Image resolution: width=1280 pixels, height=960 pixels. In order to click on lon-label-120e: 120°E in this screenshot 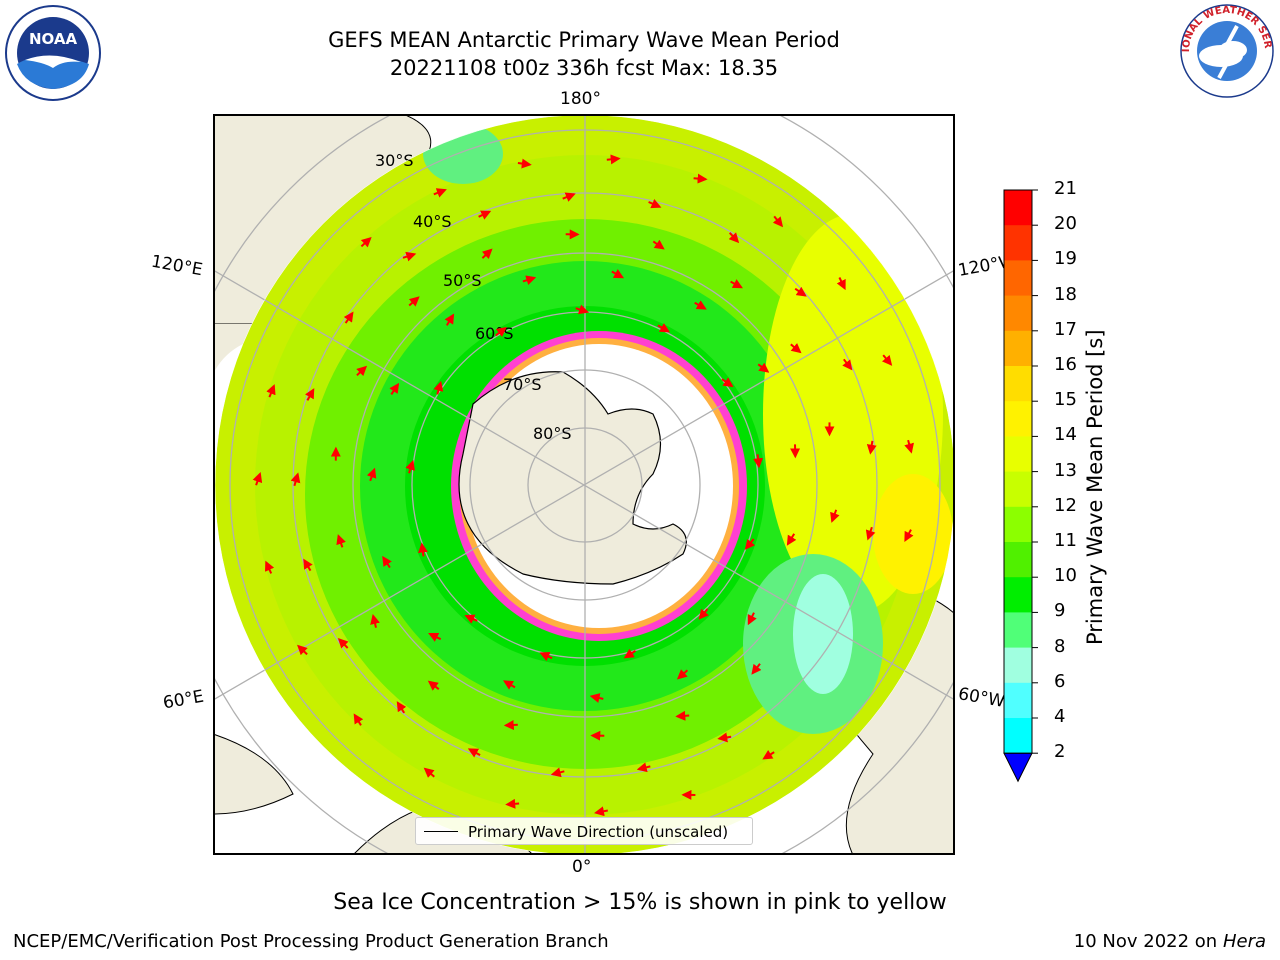, I will do `click(177, 266)`.